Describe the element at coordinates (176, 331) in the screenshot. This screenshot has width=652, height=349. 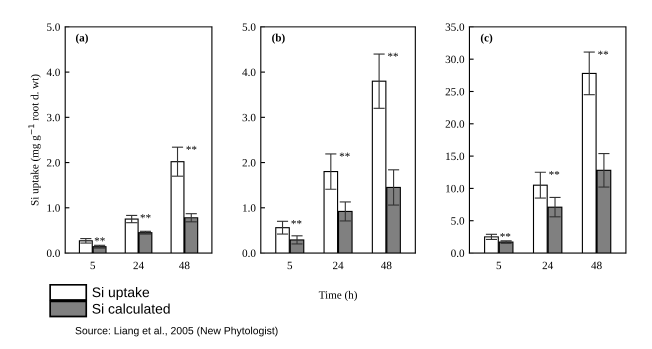
I see `source-note: Source: Liang et al., 2005 (New Phytologist)` at that location.